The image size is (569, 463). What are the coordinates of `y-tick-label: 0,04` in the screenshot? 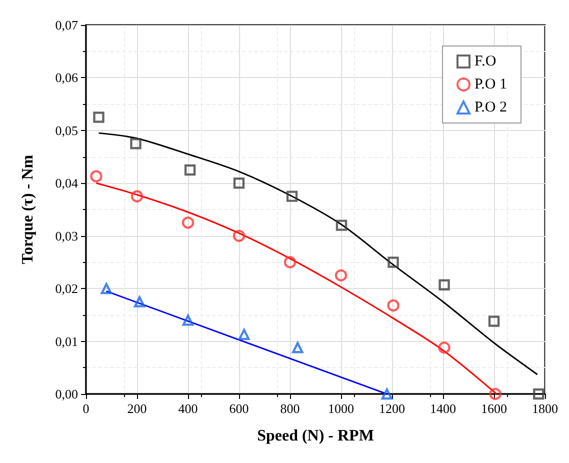 It's located at (66, 183).